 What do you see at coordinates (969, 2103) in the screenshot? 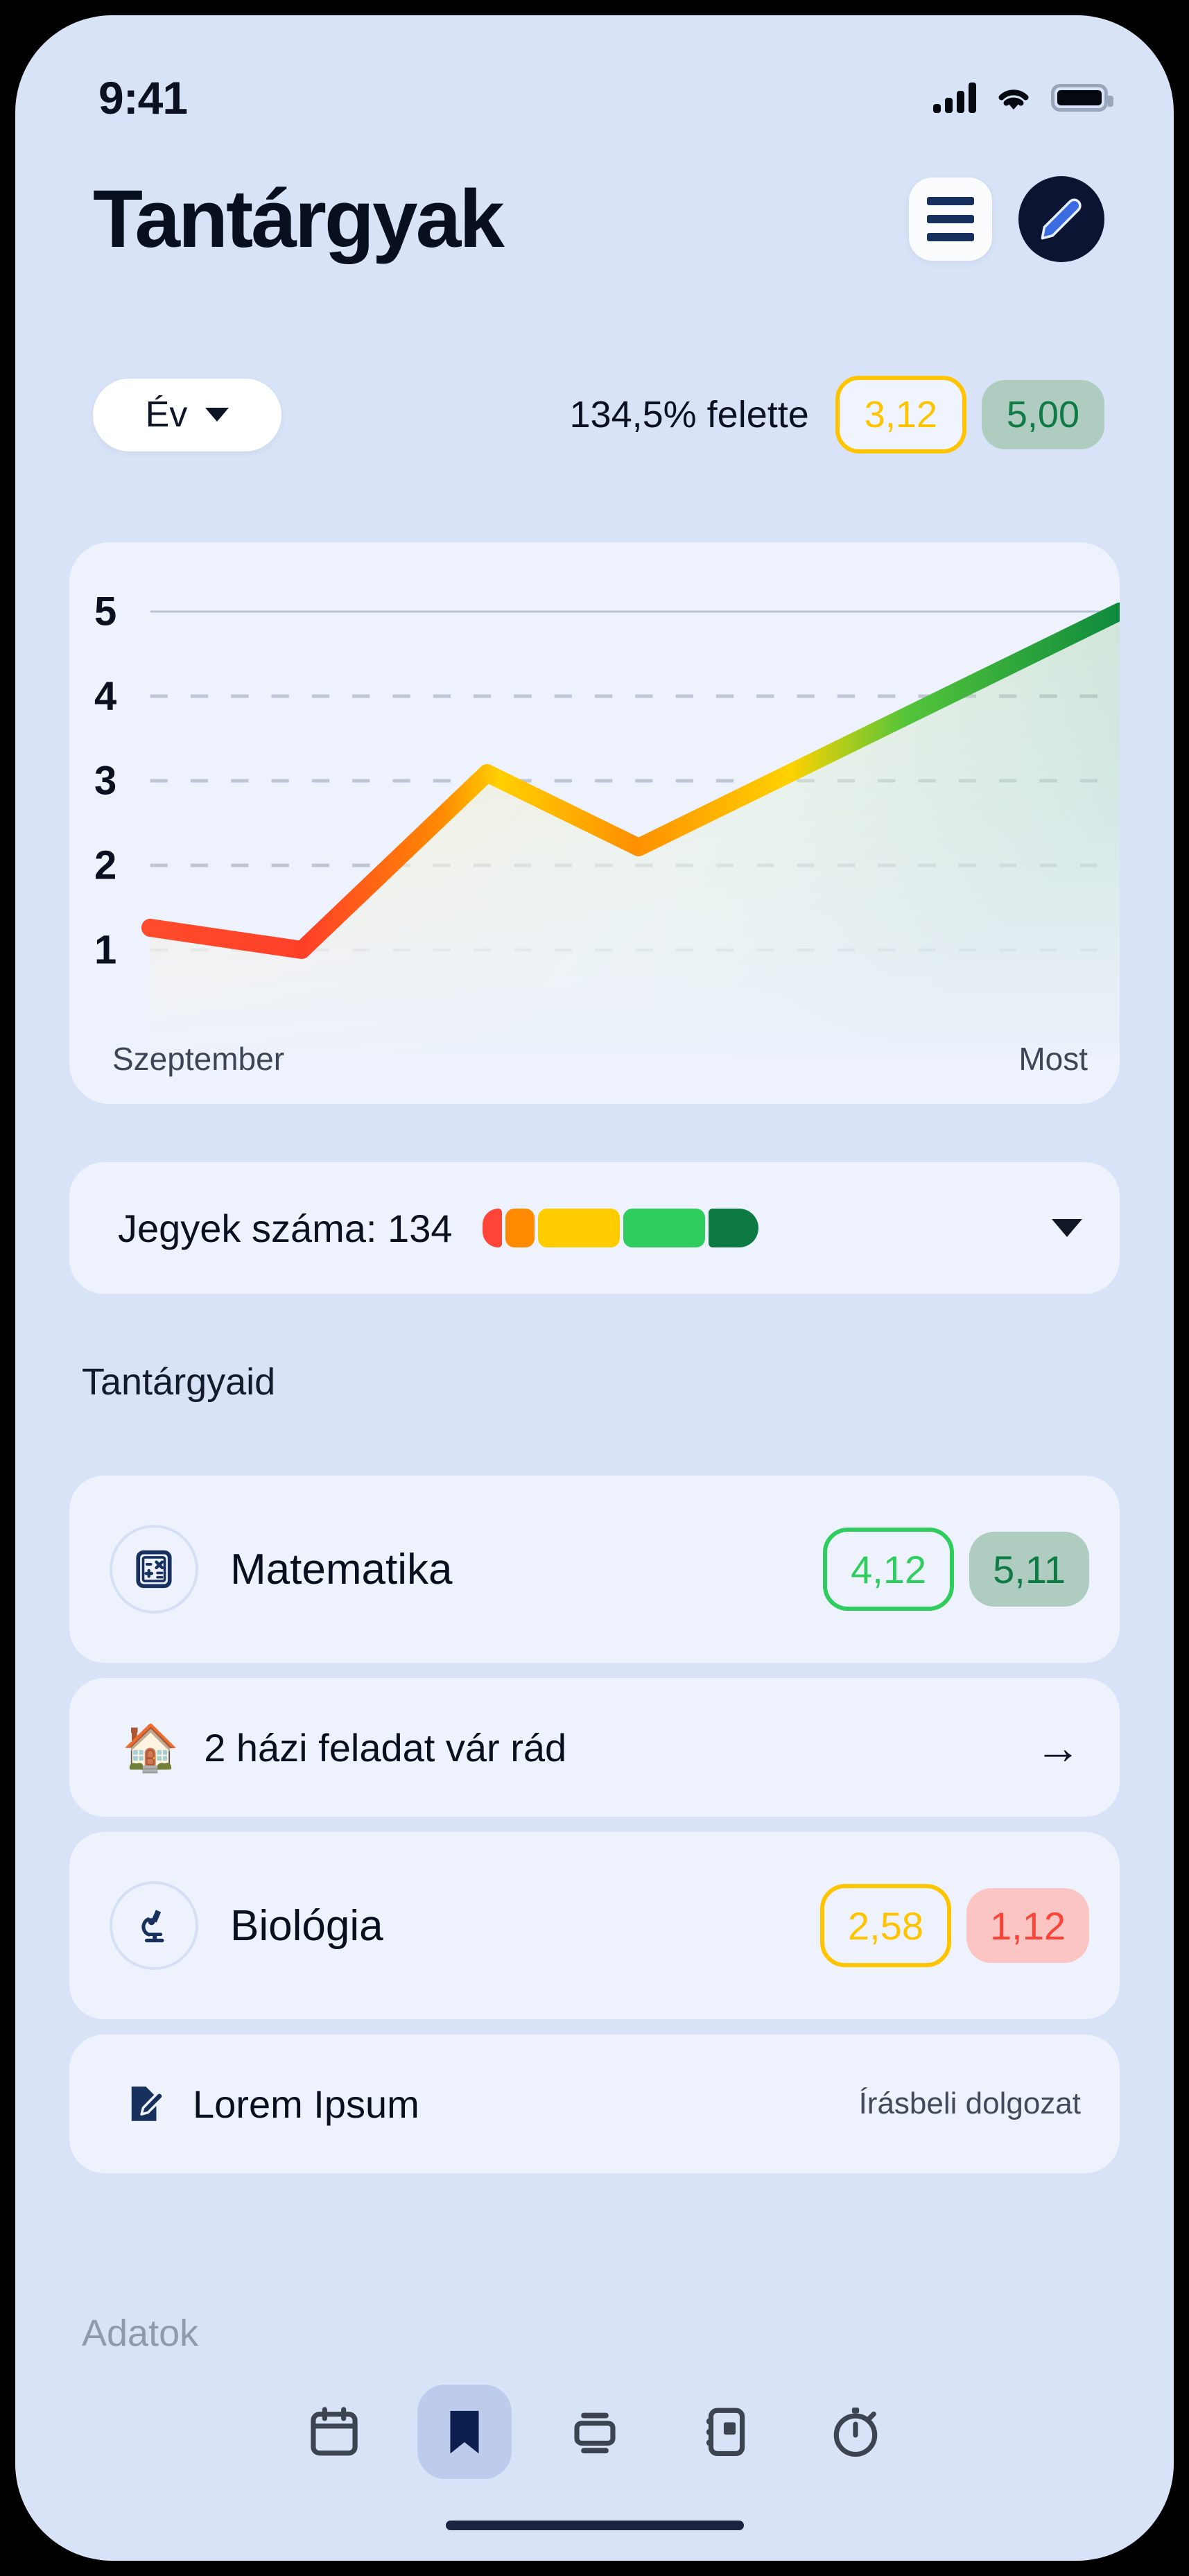
I see `document-type-label: Írásbeli dolgozat` at bounding box center [969, 2103].